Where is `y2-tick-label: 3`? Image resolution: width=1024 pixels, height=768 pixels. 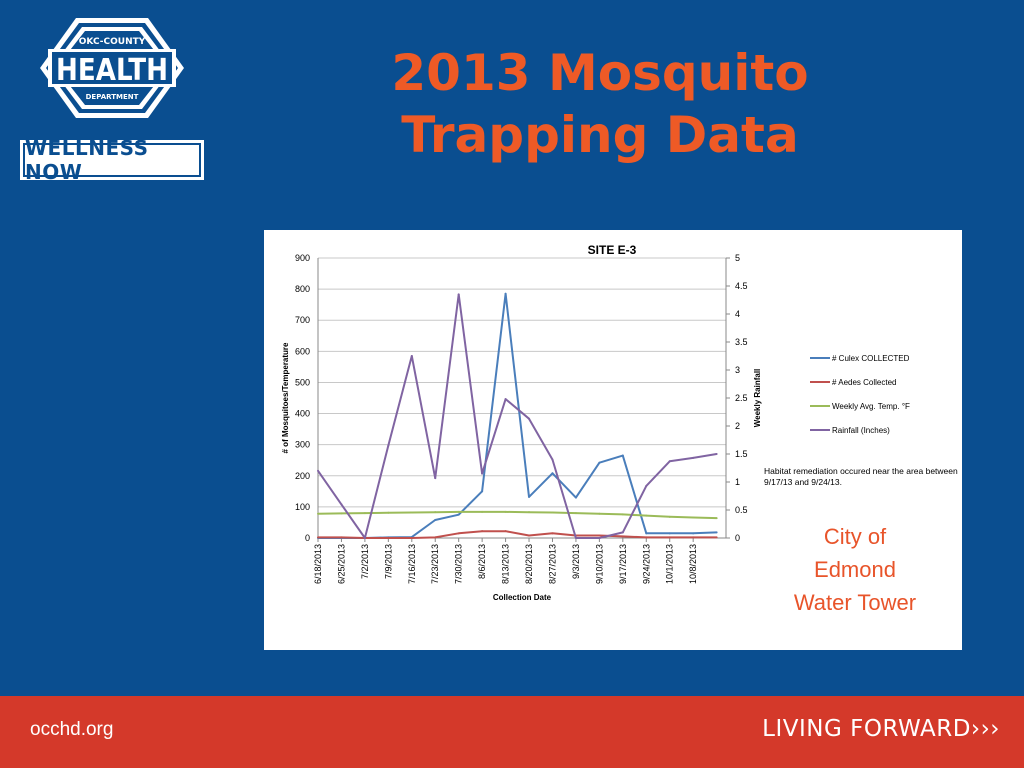
y2-tick-label: 3 is located at coordinates (737, 370).